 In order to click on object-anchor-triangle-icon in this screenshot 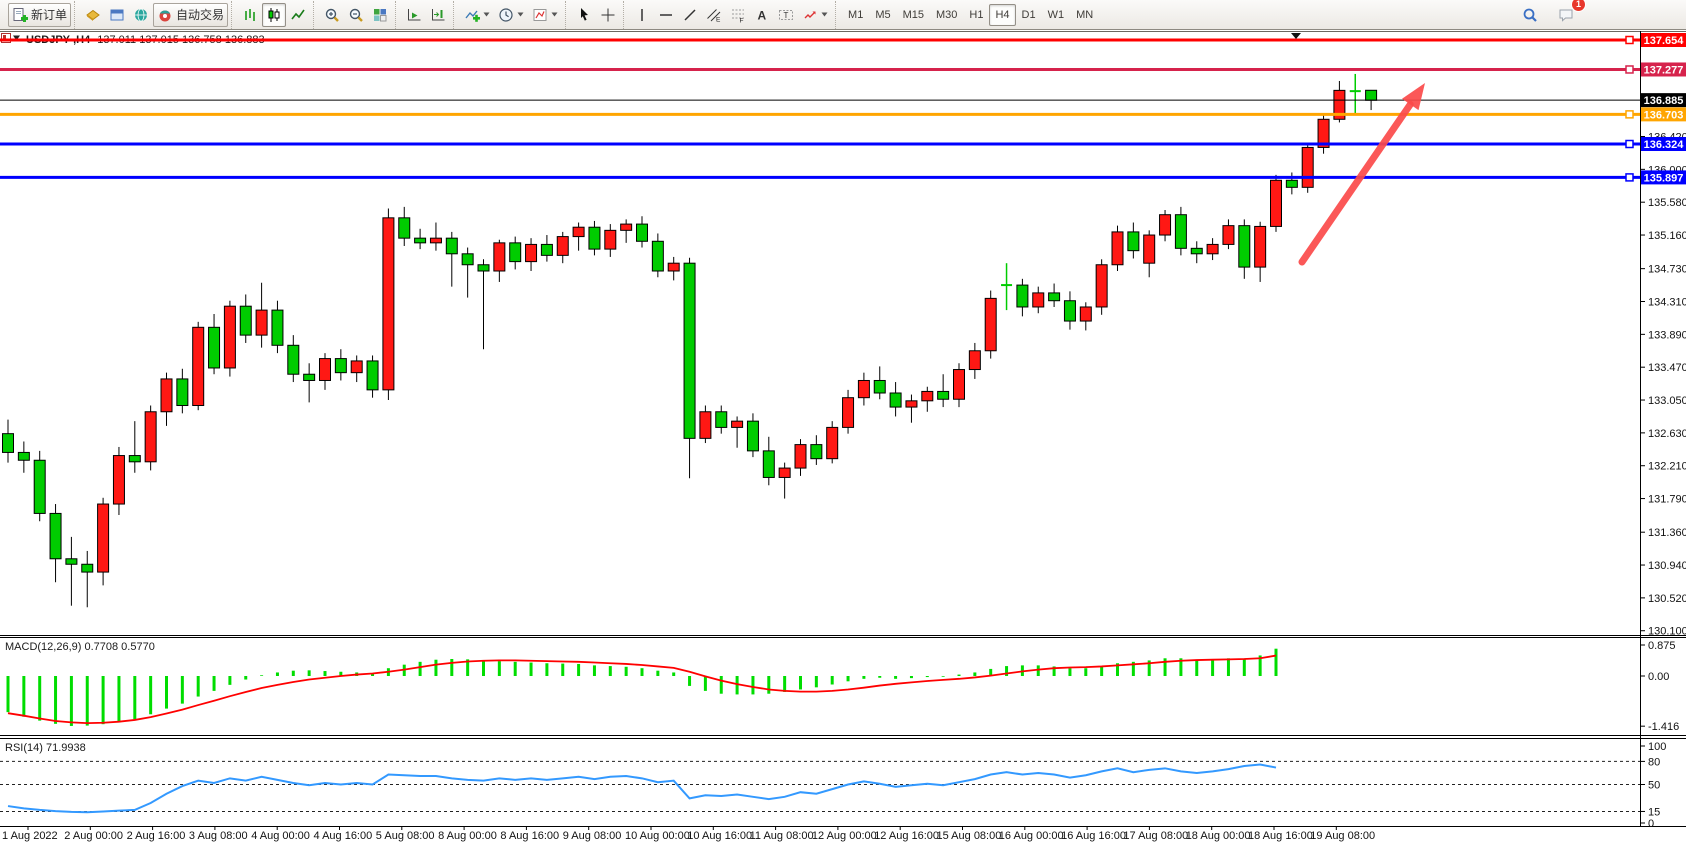, I will do `click(1296, 36)`.